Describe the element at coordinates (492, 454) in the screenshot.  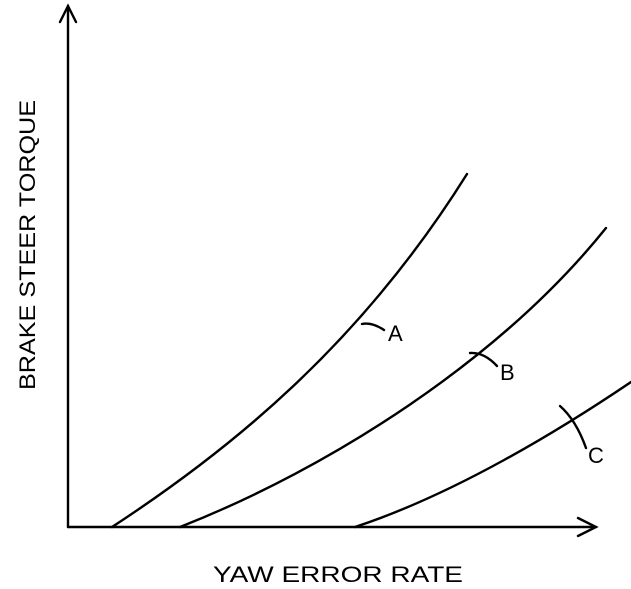
I see `curve-c` at that location.